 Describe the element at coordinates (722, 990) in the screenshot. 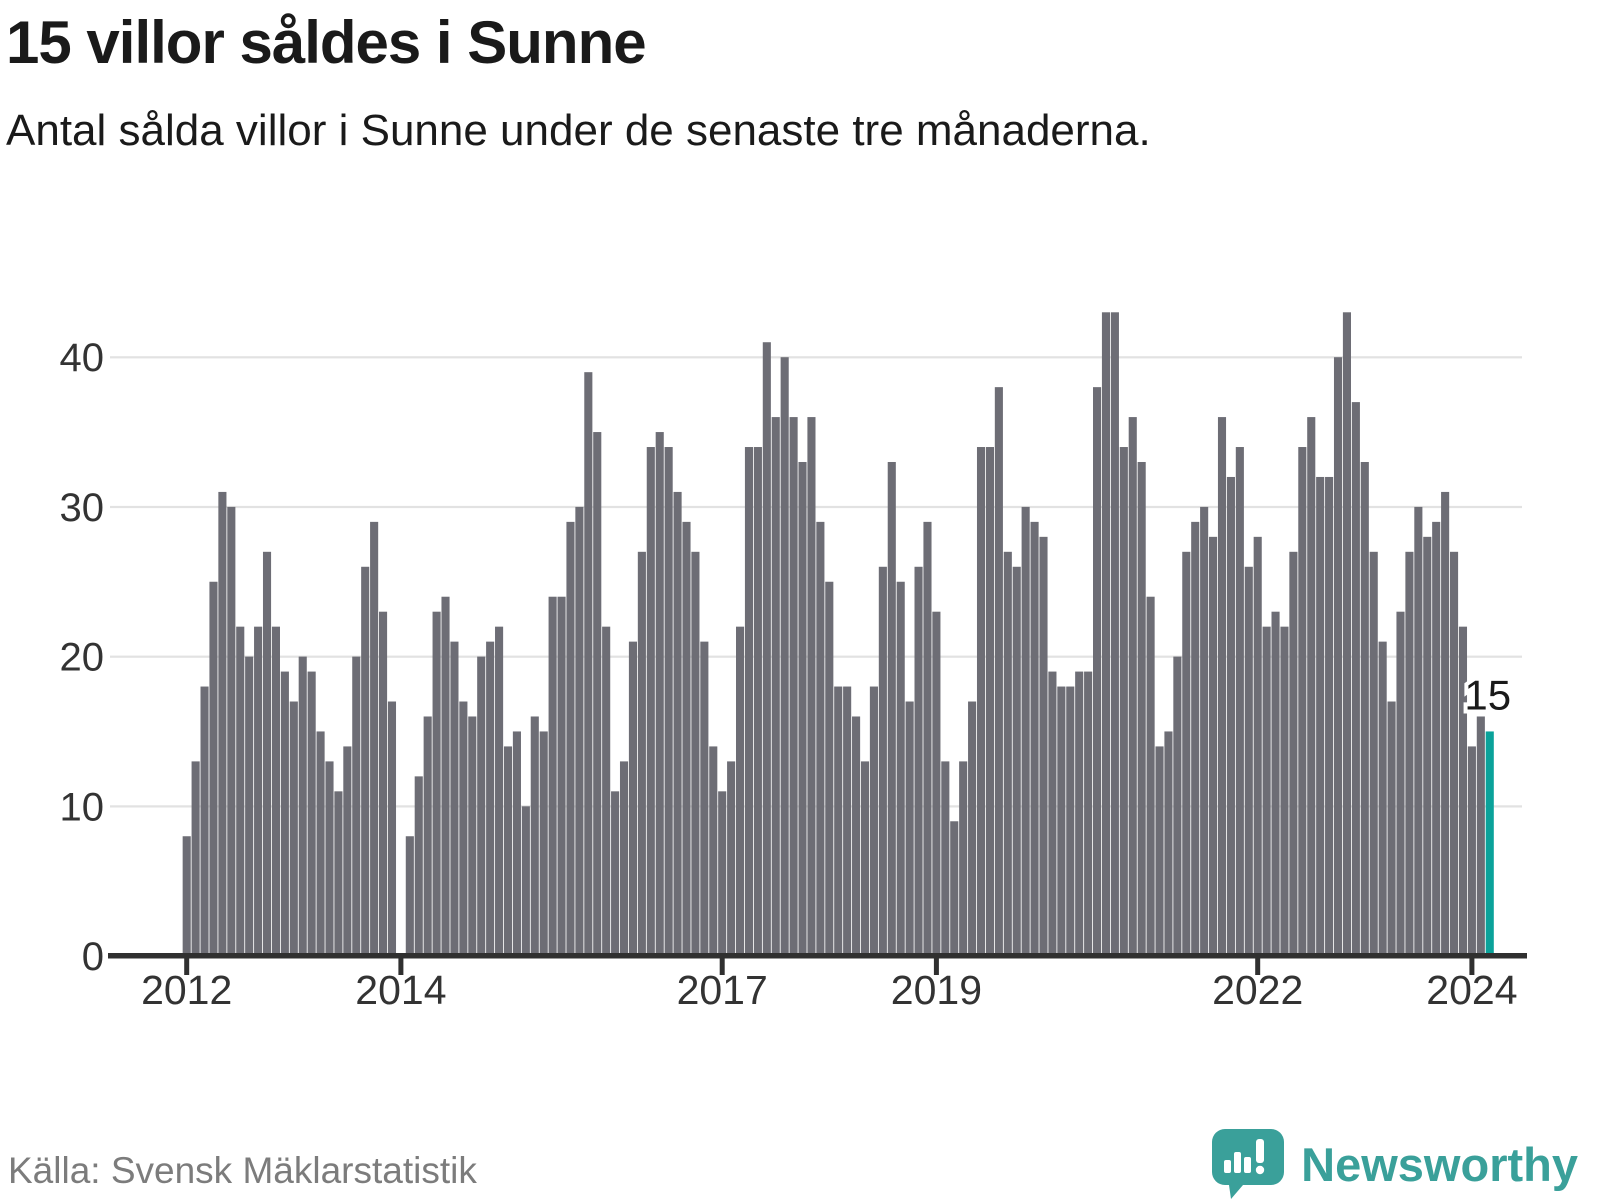

I see `x-tick-label-2017: 2017` at that location.